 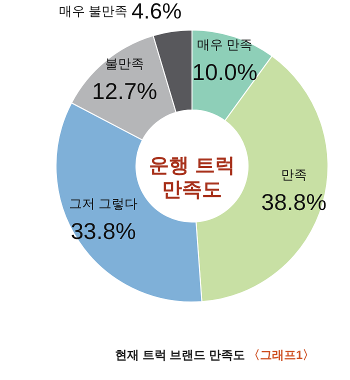 I want to click on data-label: 38.8%, so click(x=294, y=202).